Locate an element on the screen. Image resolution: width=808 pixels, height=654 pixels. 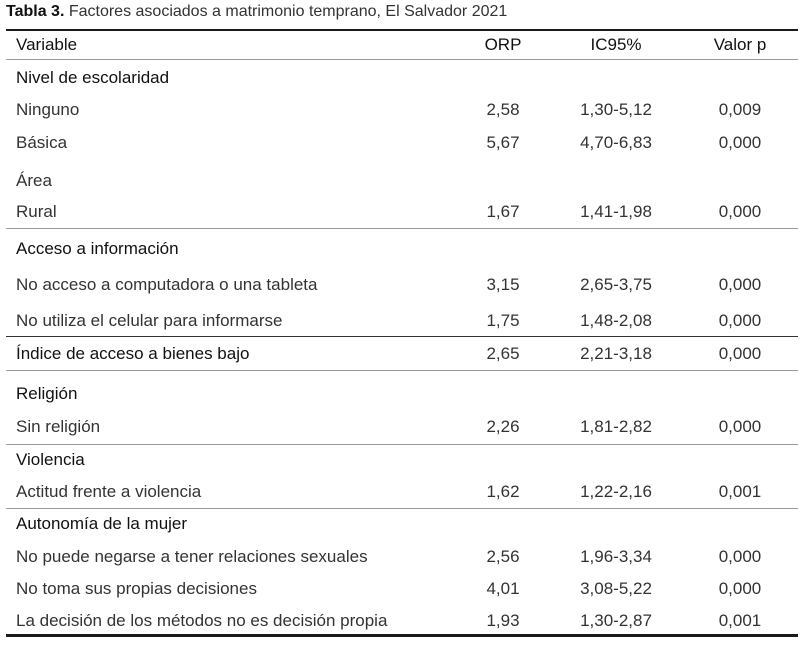
caption-label: Tabla 3. is located at coordinates (35, 11).